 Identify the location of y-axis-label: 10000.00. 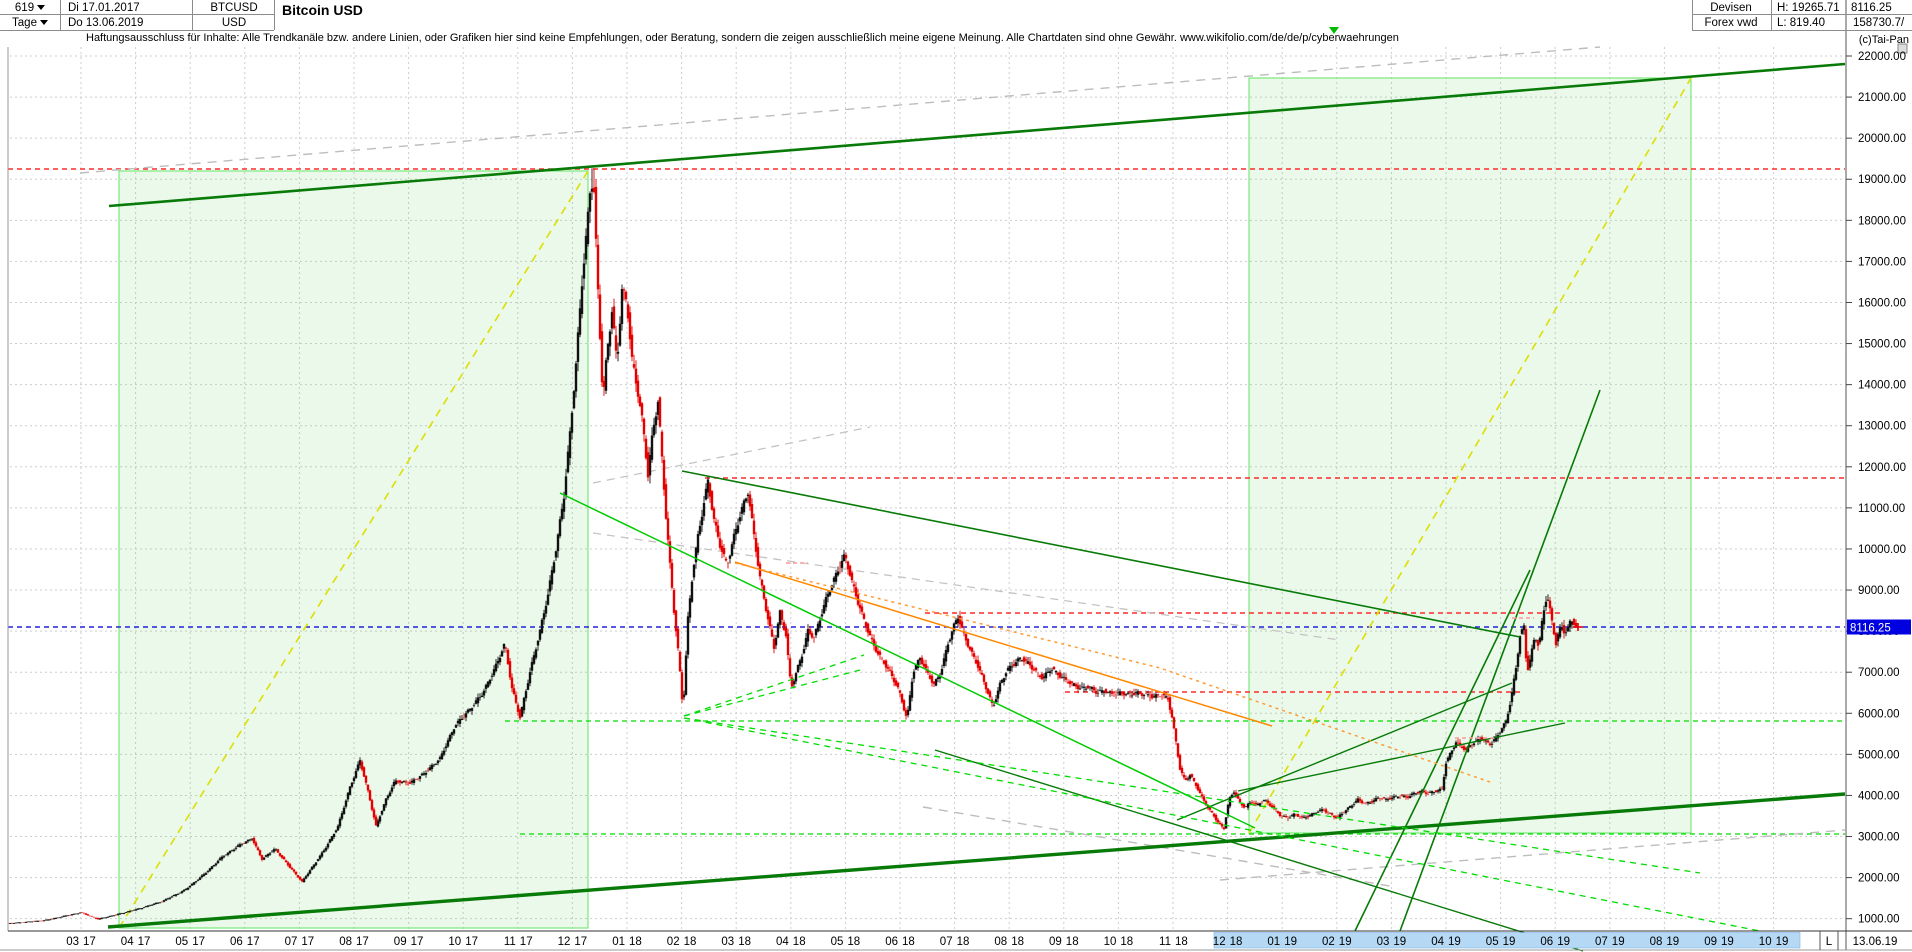
(1882, 550).